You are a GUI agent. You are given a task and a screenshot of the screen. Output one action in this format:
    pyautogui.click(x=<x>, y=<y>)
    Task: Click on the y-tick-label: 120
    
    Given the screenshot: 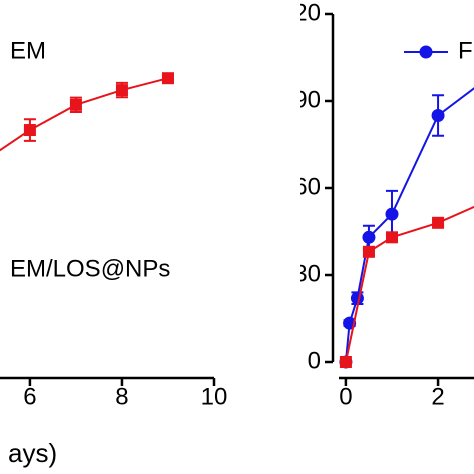 What is the action you would take?
    pyautogui.click(x=301, y=13)
    